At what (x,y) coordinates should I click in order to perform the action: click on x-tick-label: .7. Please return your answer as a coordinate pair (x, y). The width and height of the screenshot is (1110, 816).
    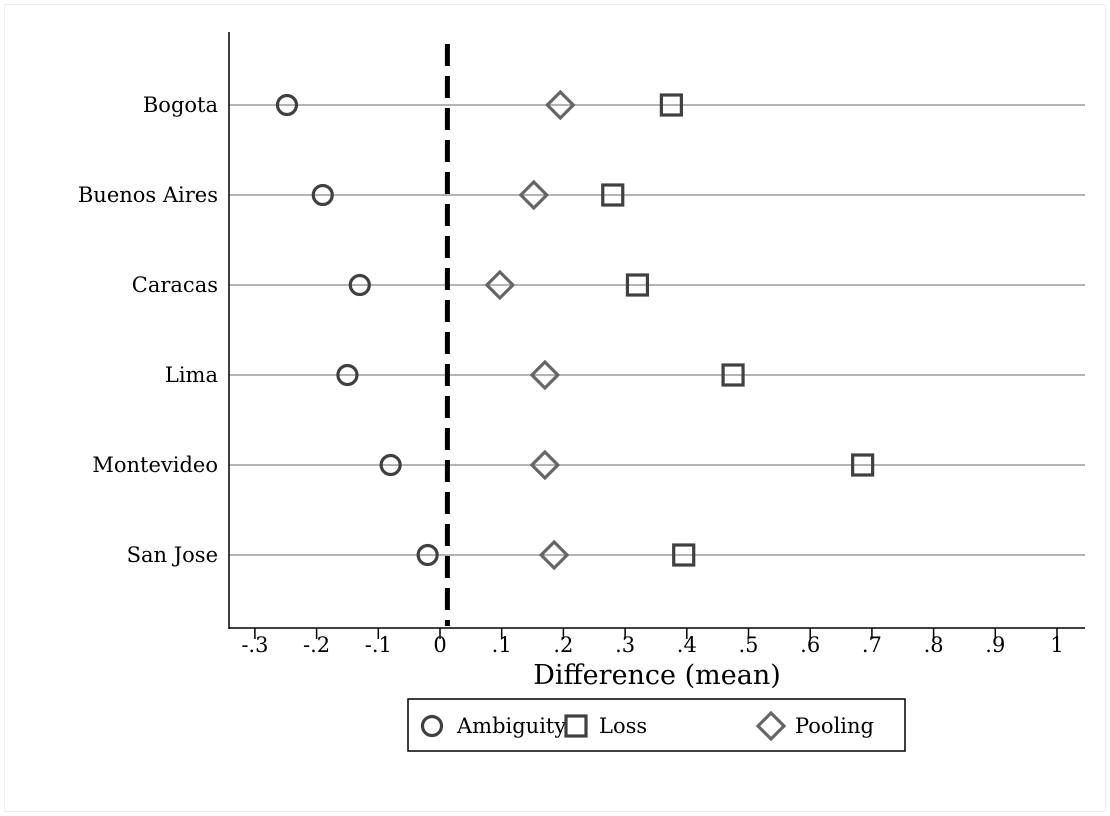
    Looking at the image, I should click on (872, 645).